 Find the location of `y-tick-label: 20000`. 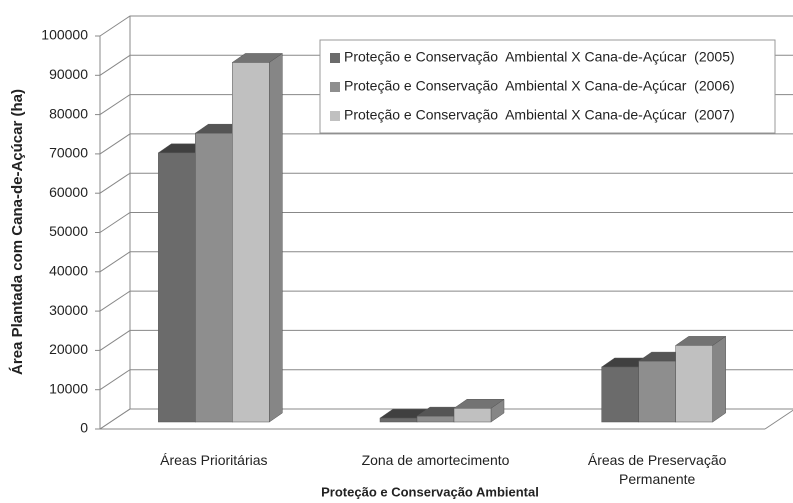

y-tick-label: 20000 is located at coordinates (68, 349).